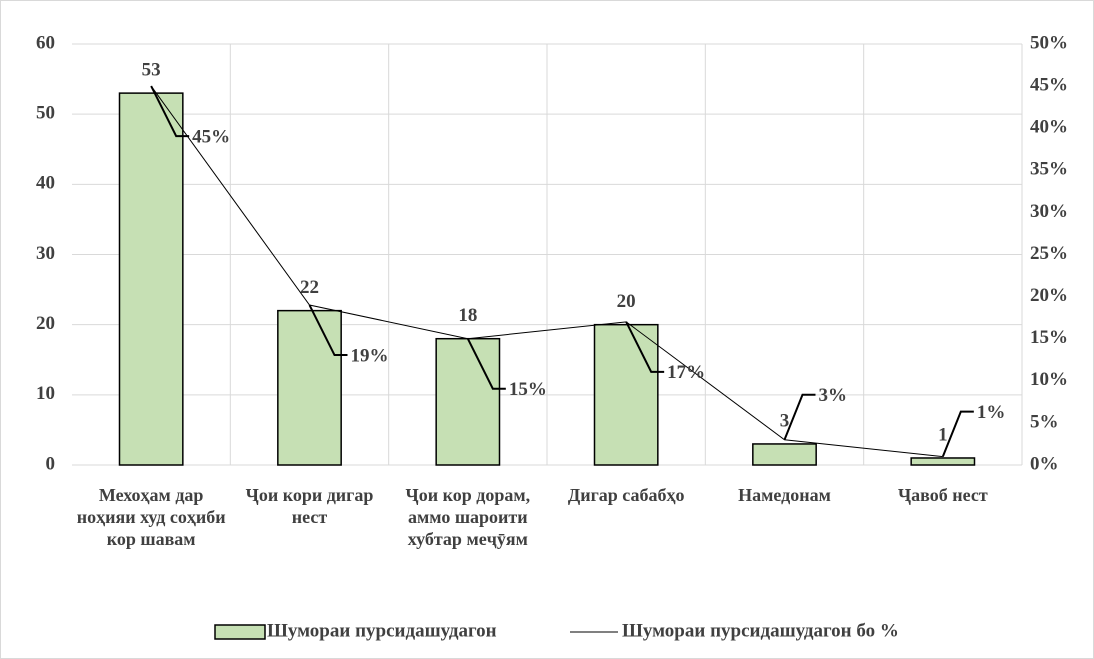  Describe the element at coordinates (528, 389) in the screenshot. I see `line-value-label: 15%` at that location.